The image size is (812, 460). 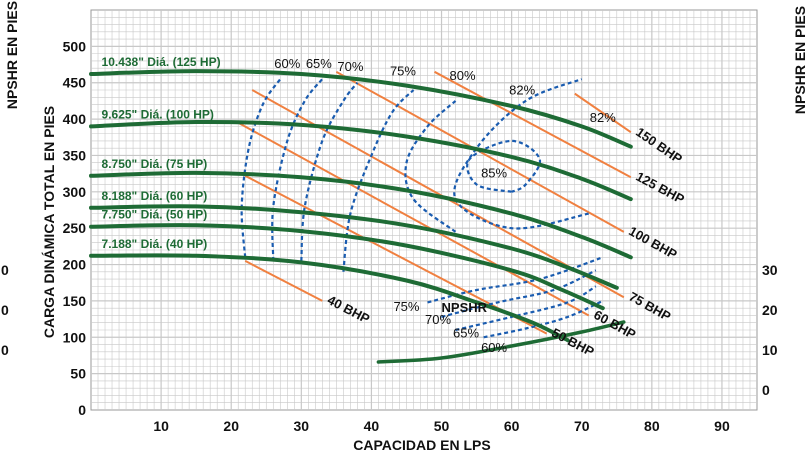 What do you see at coordinates (766, 390) in the screenshot?
I see `y-right-tick-label: 0` at bounding box center [766, 390].